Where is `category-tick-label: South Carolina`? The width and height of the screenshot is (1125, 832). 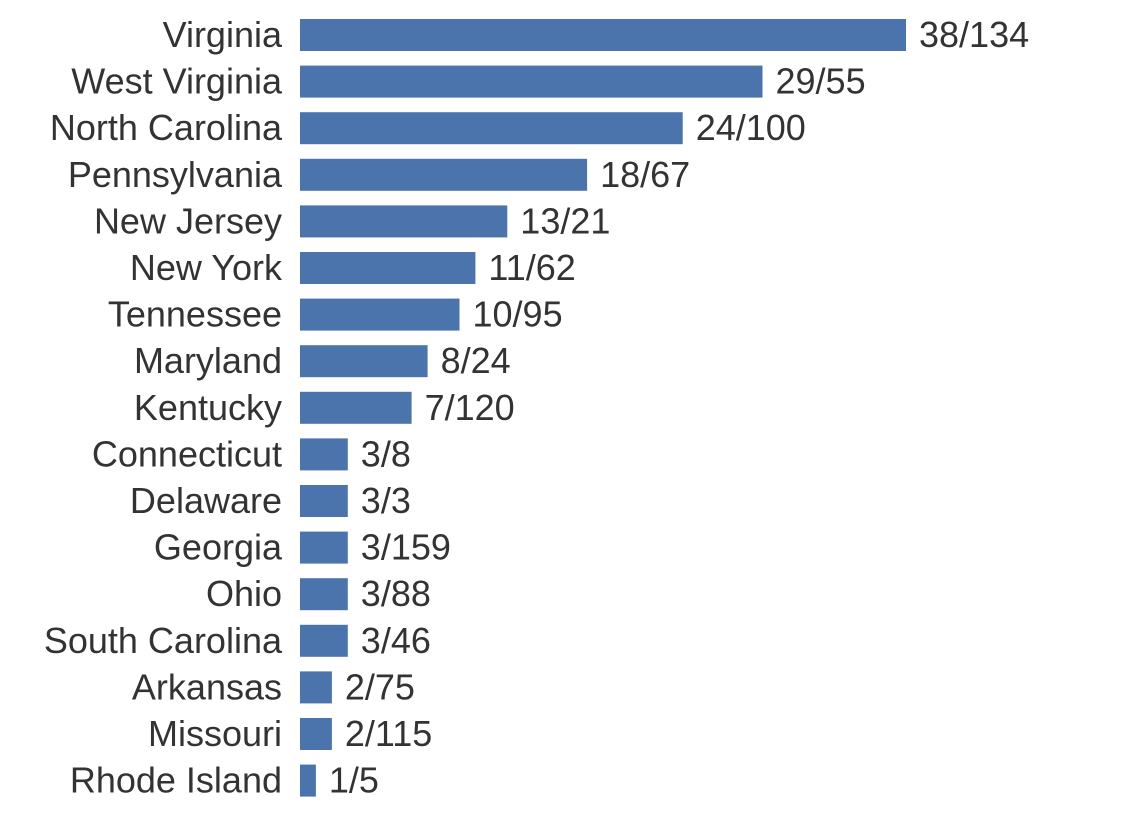
category-tick-label: South Carolina is located at coordinates (163, 640).